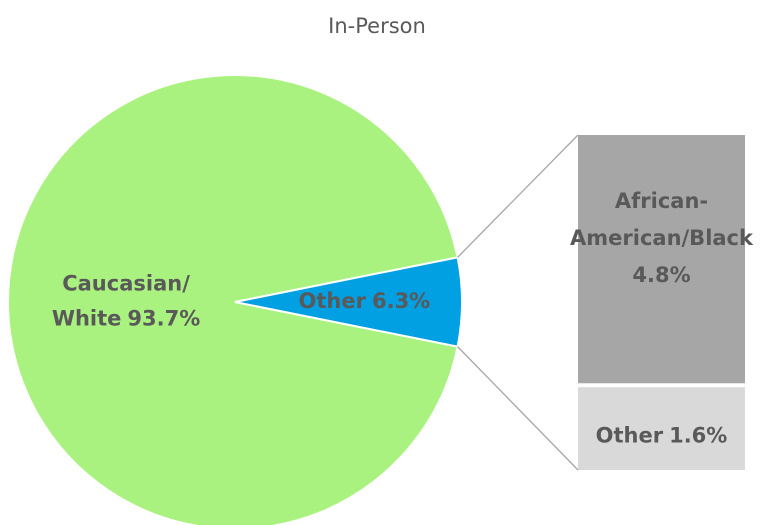  Describe the element at coordinates (121, 301) in the screenshot. I see `category-label: Caucasian/White` at that location.